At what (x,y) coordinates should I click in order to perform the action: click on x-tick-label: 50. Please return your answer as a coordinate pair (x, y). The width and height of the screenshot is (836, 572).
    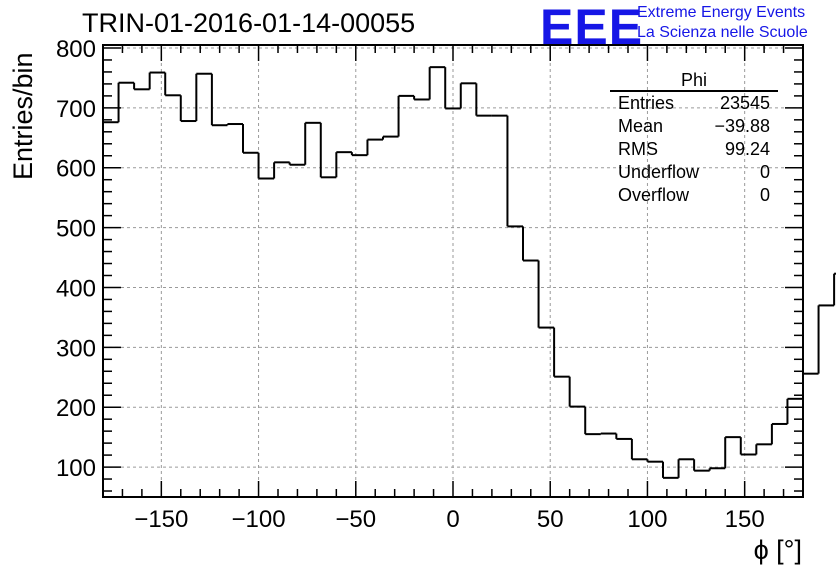
    Looking at the image, I should click on (550, 519).